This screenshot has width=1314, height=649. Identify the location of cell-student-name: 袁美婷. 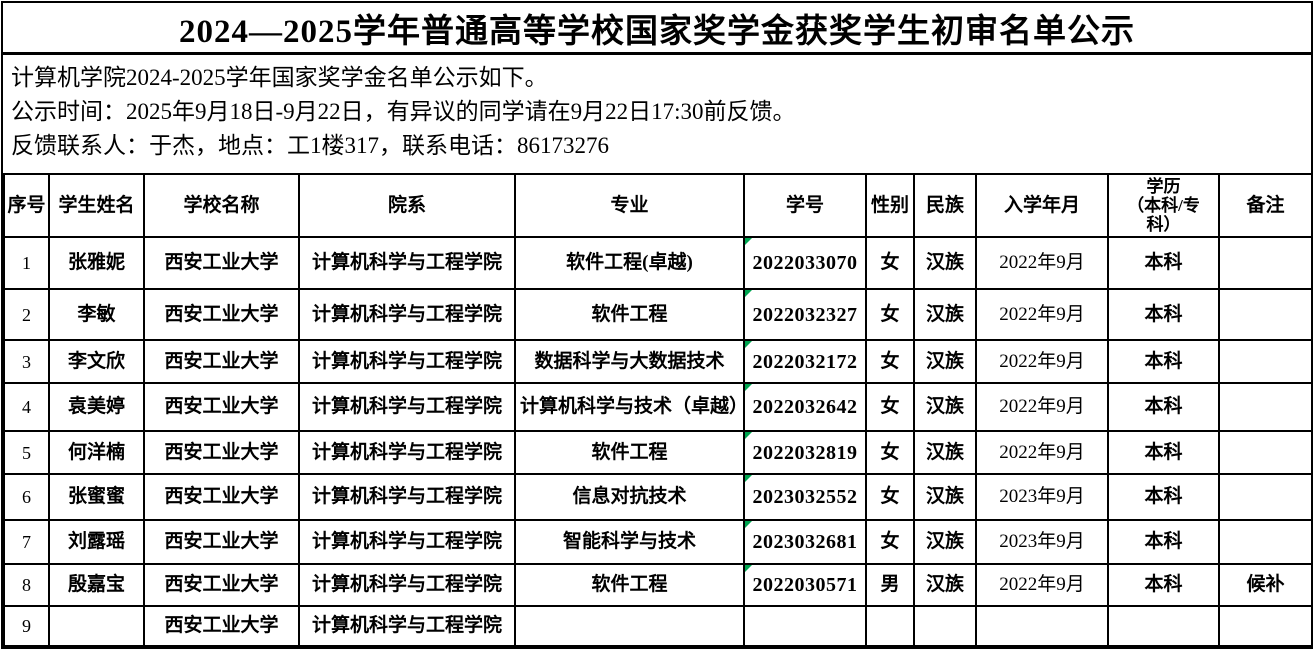
(96, 407).